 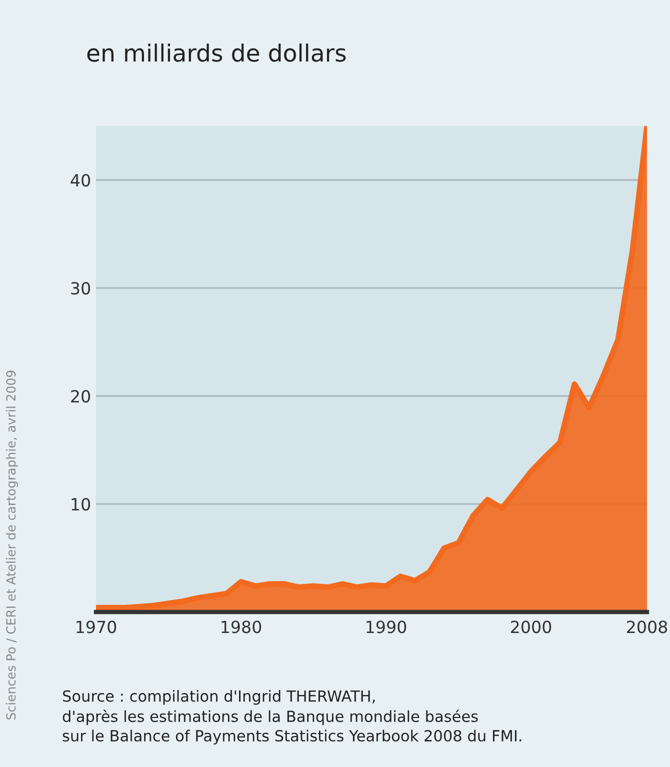 What do you see at coordinates (96, 627) in the screenshot?
I see `x-tick-label: 1970` at bounding box center [96, 627].